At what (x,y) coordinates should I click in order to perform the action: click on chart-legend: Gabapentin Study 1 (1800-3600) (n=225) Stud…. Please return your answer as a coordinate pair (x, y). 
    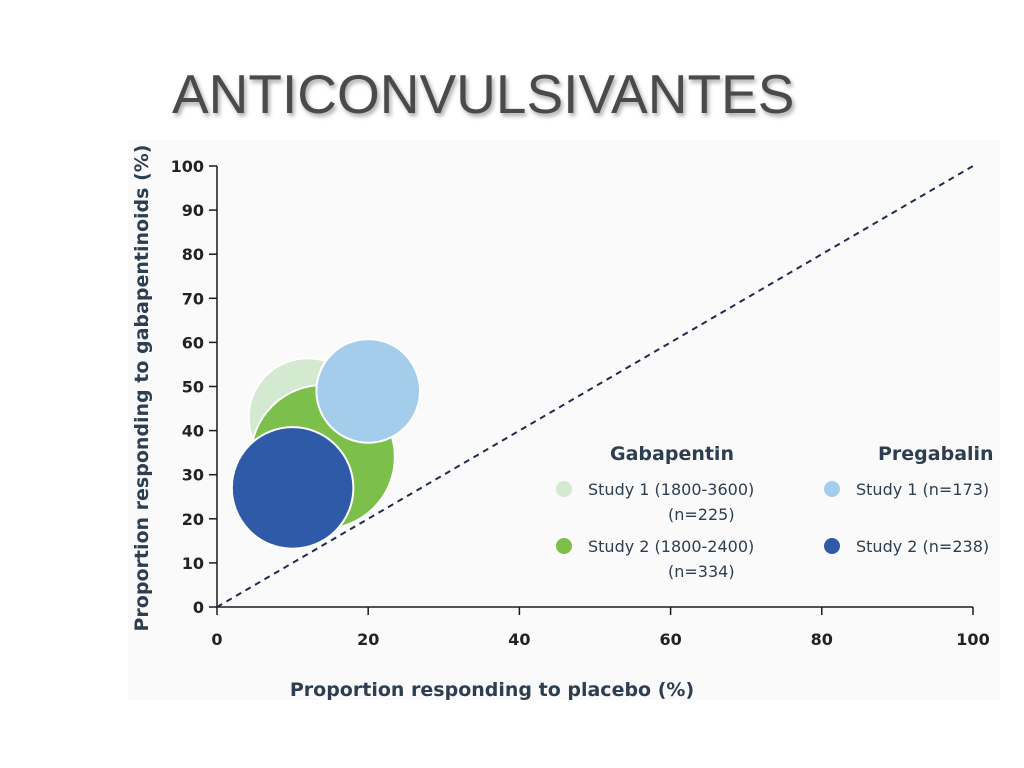
    Looking at the image, I should click on (775, 512).